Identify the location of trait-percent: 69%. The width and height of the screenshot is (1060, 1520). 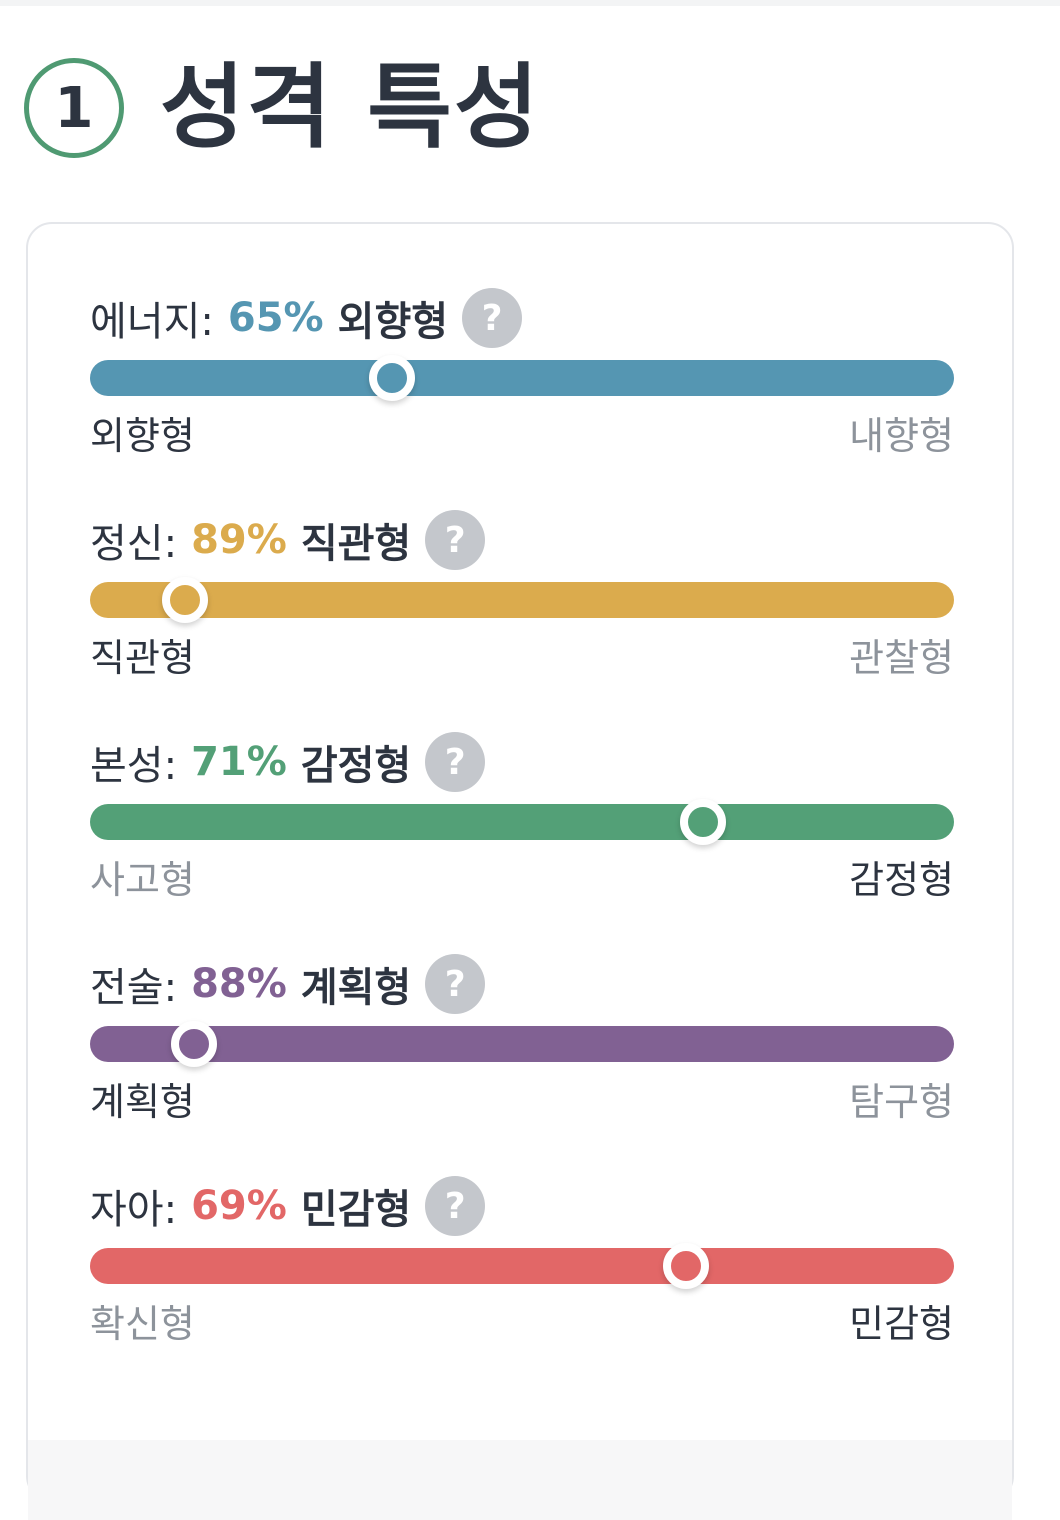
(239, 1206).